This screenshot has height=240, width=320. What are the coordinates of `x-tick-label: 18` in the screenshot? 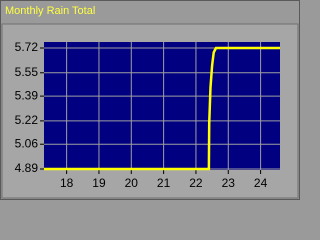 It's located at (67, 183).